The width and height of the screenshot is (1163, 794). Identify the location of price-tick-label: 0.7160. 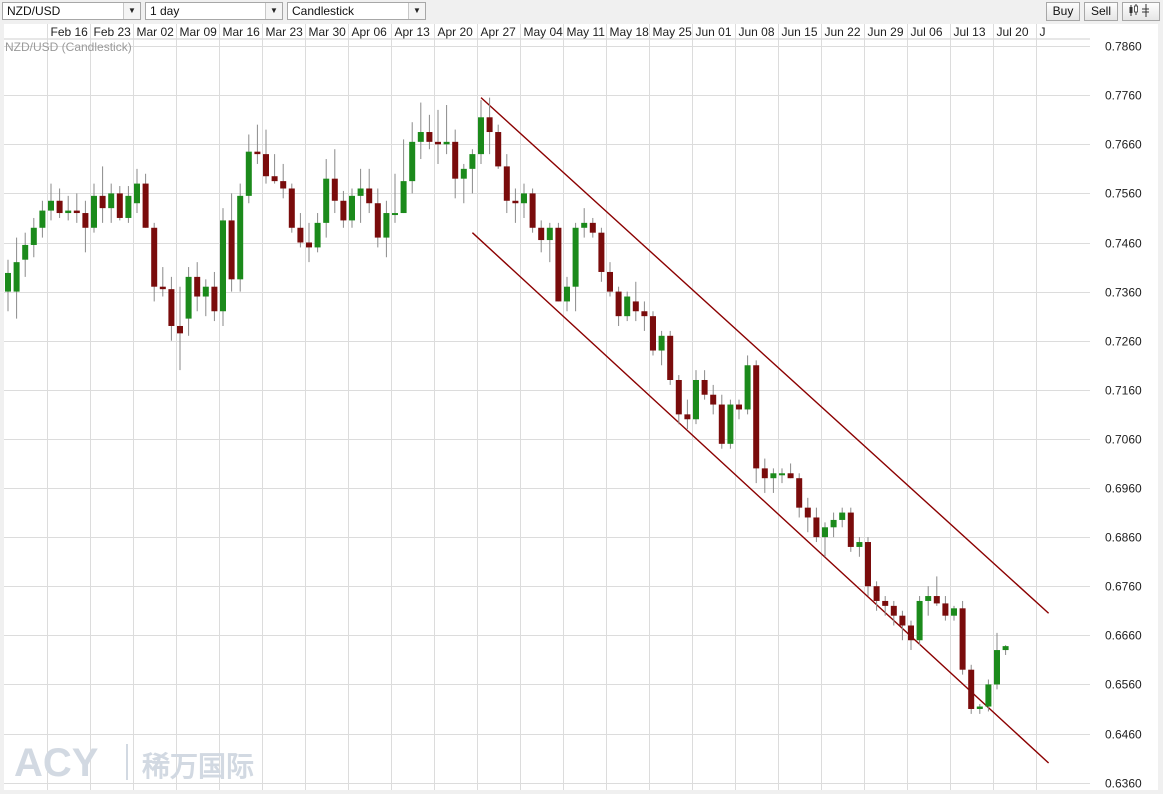
(1123, 391).